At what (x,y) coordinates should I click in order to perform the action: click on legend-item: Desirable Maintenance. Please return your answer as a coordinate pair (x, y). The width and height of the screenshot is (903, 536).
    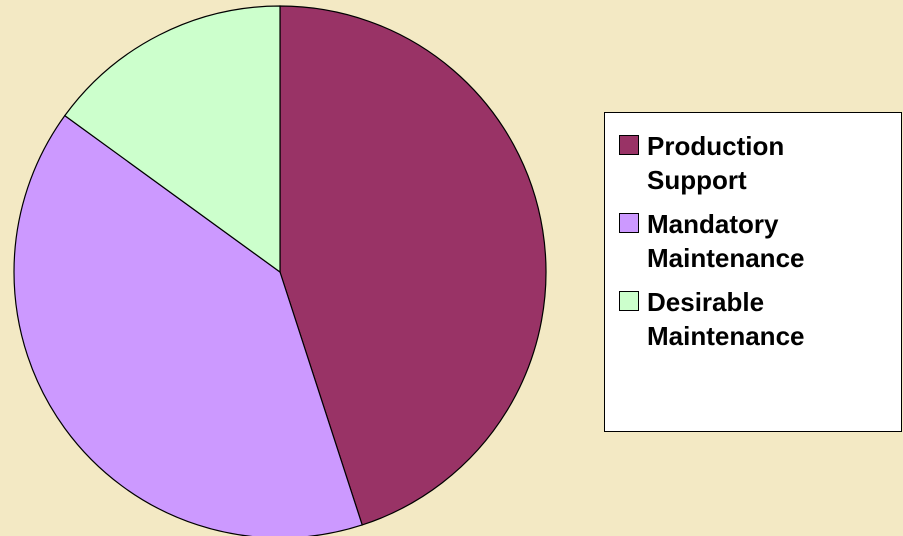
    Looking at the image, I should click on (760, 319).